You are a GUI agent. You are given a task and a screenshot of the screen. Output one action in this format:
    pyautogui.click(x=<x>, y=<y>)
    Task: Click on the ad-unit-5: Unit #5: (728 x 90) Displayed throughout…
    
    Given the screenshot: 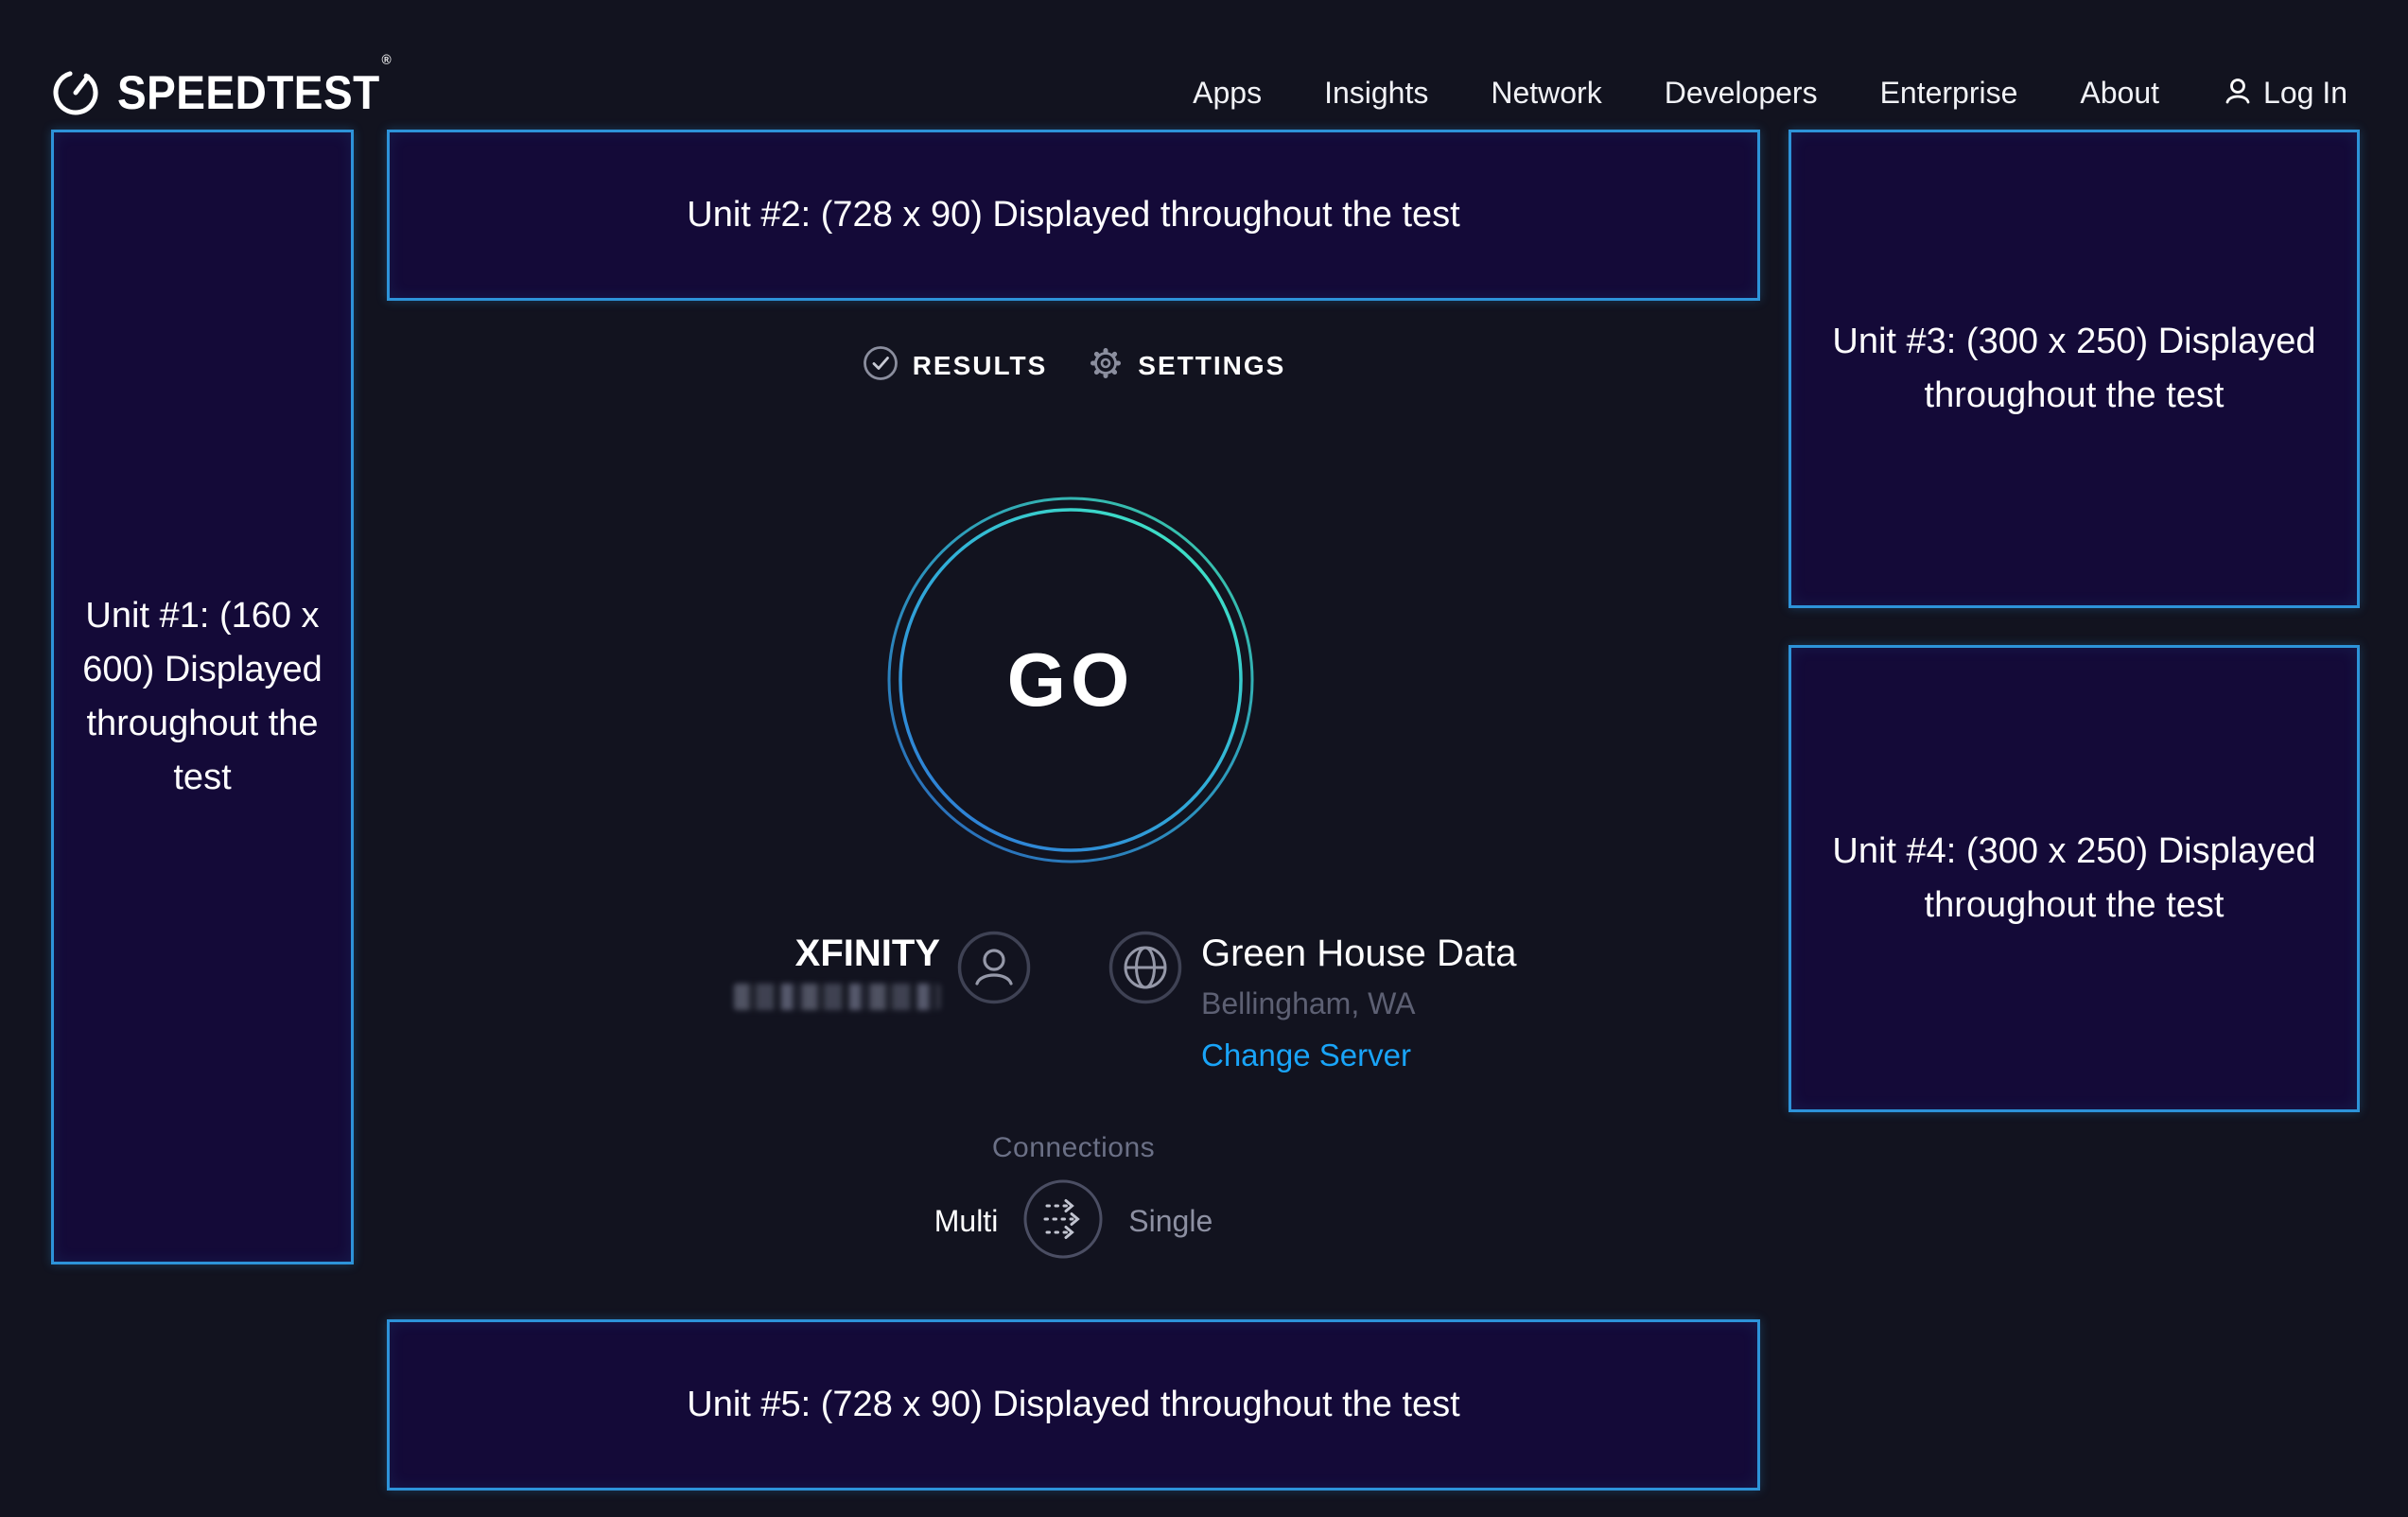 What is the action you would take?
    pyautogui.click(x=1073, y=1405)
    